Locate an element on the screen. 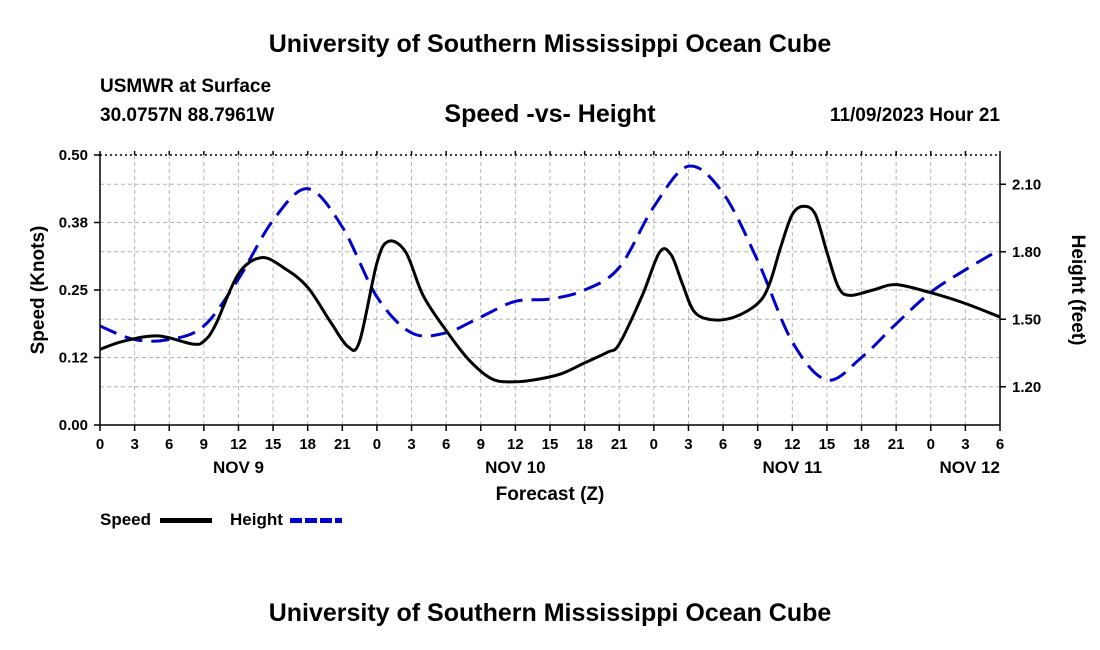  left-tick-label: 0.25 is located at coordinates (73, 290).